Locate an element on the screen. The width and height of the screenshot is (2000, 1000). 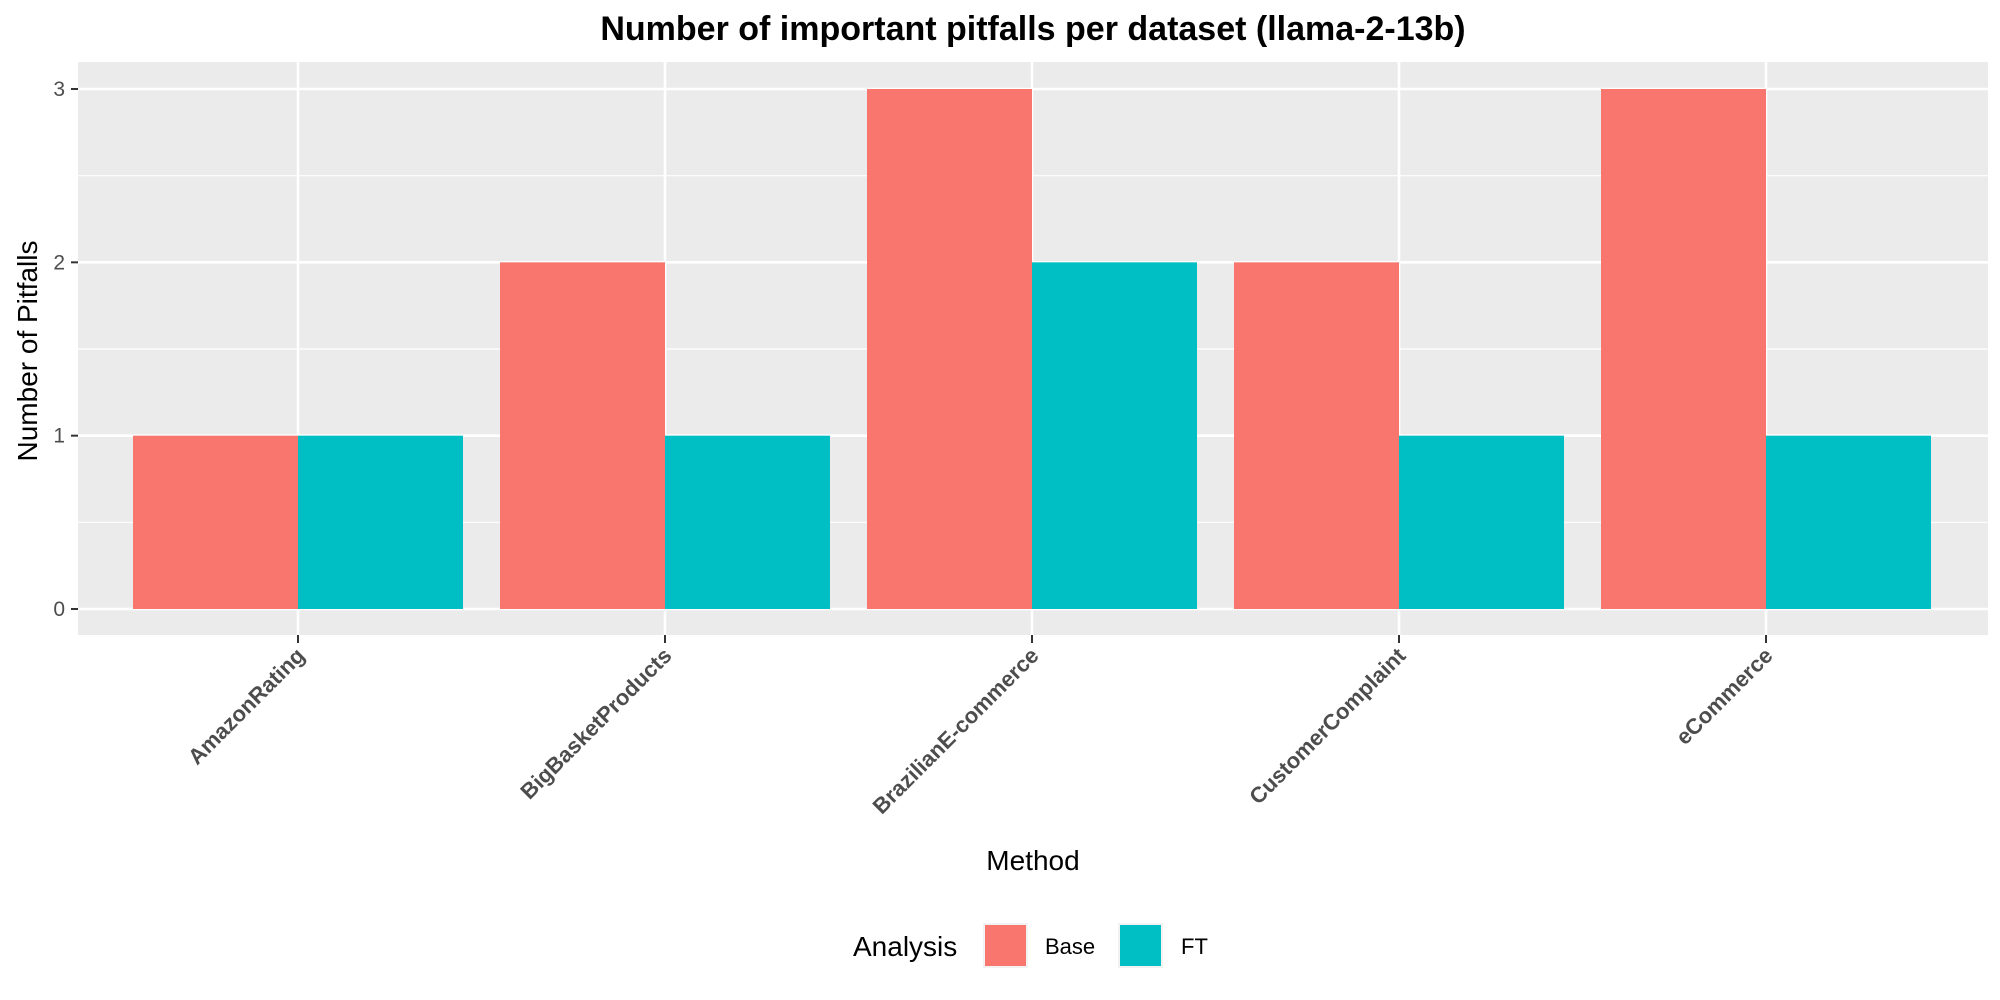
y-tick-label: 0 is located at coordinates (59, 609).